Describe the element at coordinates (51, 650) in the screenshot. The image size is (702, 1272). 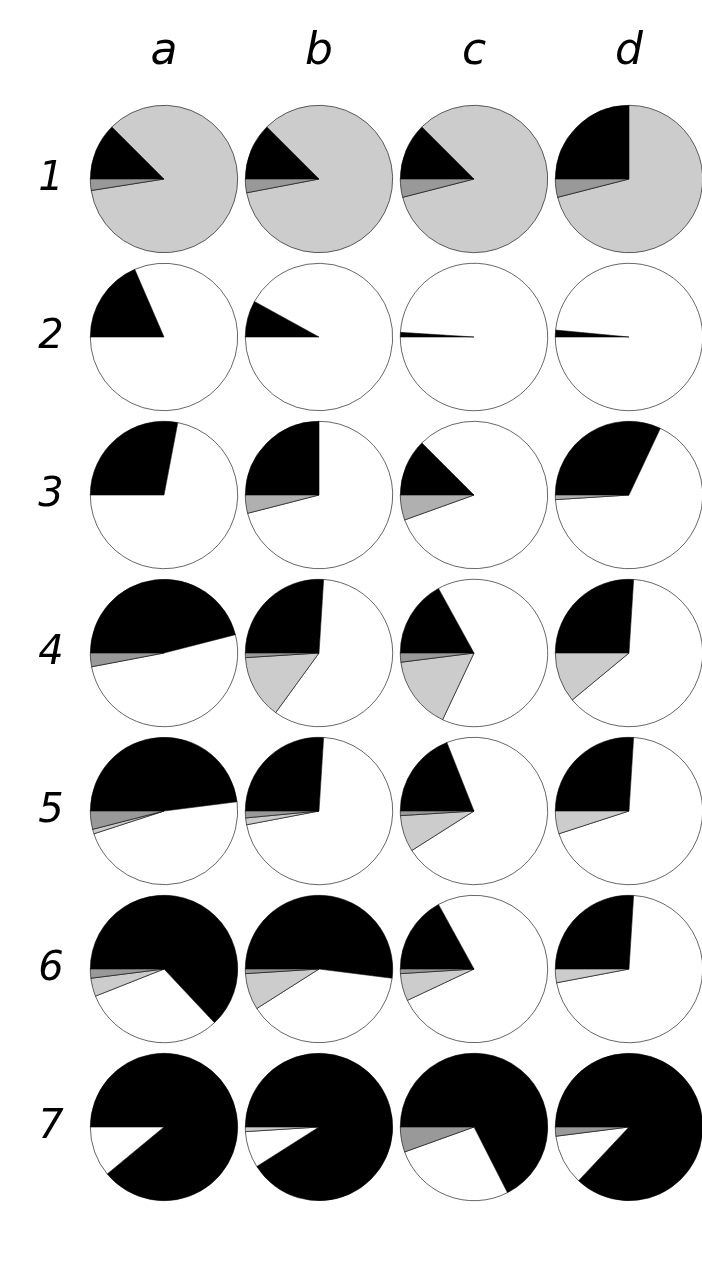
I see `text: 4` at that location.